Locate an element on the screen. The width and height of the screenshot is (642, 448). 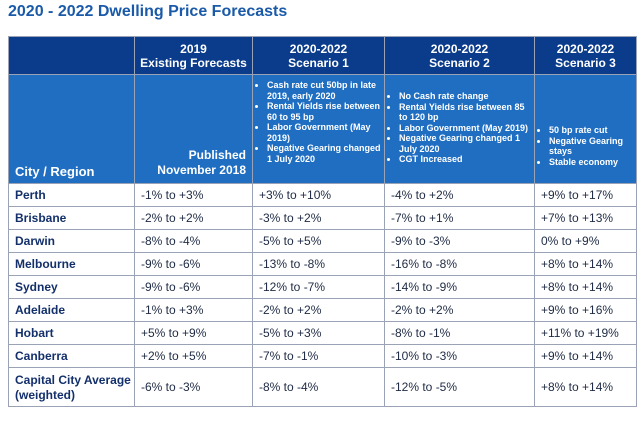
published-line: Published is located at coordinates (217, 155).